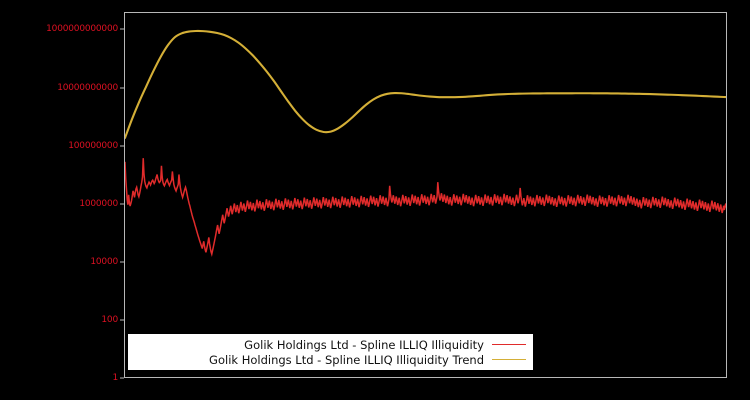 Image resolution: width=750 pixels, height=400 pixels. I want to click on y-axis-tick-label: 1, so click(115, 378).